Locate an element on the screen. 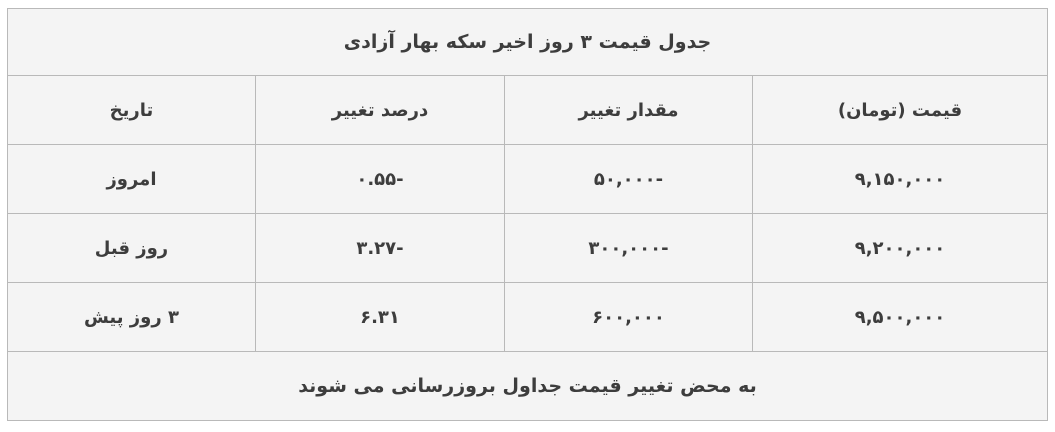 The height and width of the screenshot is (432, 1055). cell-change-percent: -۳.۲۷ is located at coordinates (380, 248).